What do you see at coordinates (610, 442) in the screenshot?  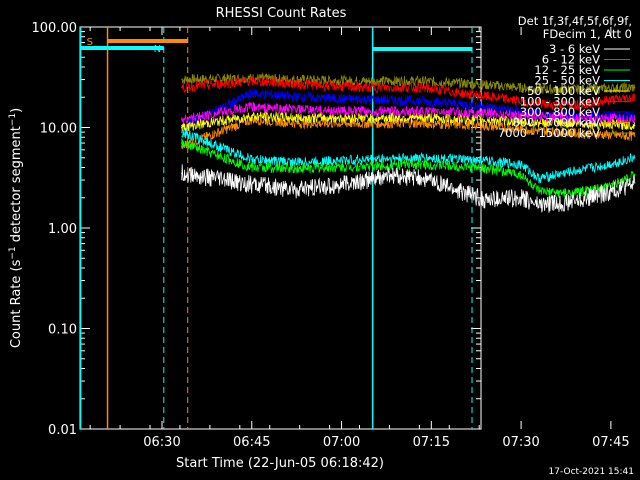 I see `x-tick-label: 07:45` at bounding box center [610, 442].